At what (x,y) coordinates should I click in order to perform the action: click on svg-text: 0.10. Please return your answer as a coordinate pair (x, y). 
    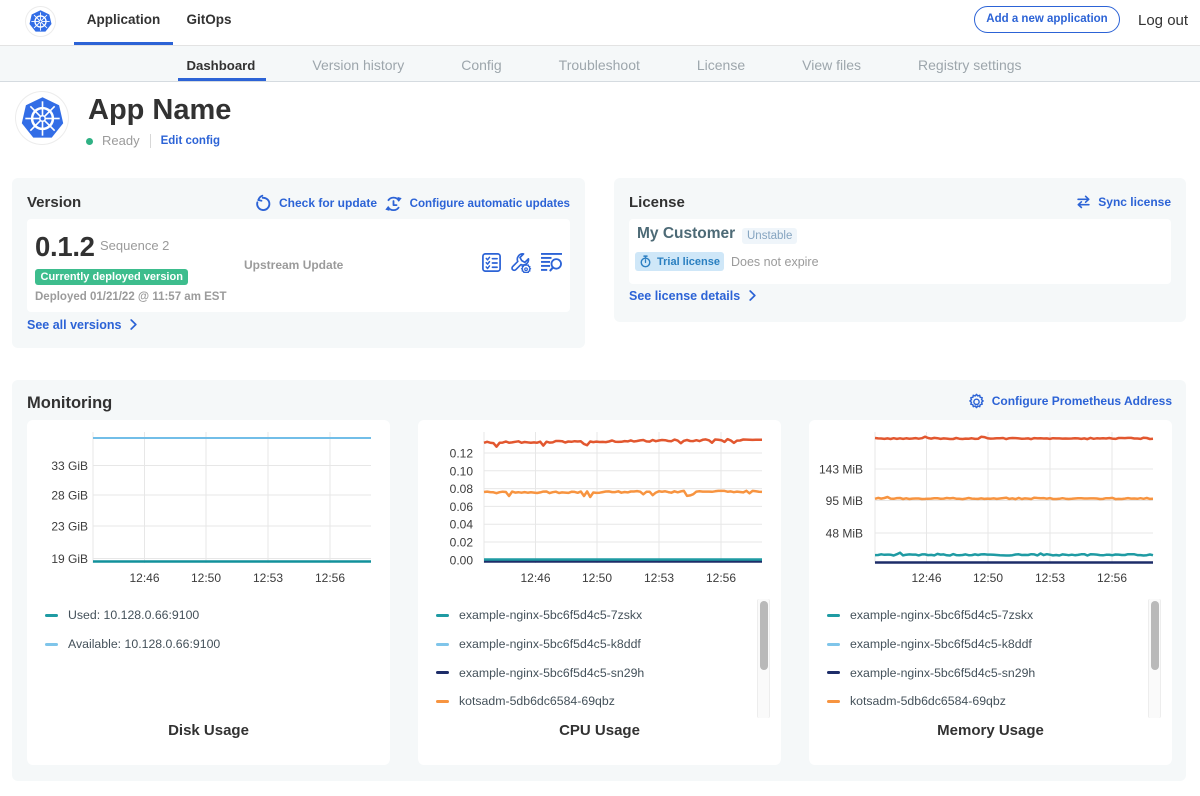
    Looking at the image, I should click on (462, 471).